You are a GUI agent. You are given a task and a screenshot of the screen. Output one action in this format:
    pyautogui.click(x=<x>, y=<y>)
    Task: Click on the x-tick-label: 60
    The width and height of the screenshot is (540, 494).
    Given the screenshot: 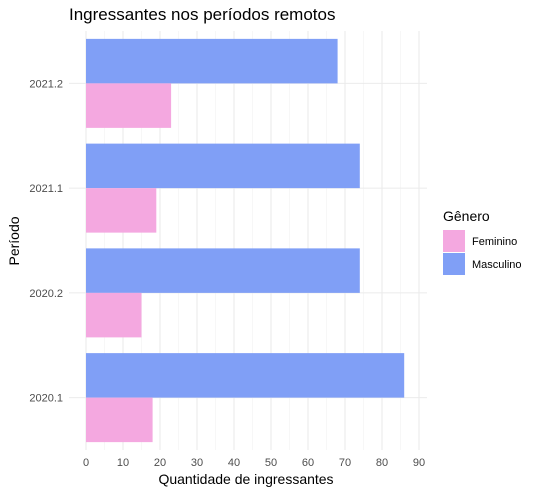 What is the action you would take?
    pyautogui.click(x=308, y=463)
    